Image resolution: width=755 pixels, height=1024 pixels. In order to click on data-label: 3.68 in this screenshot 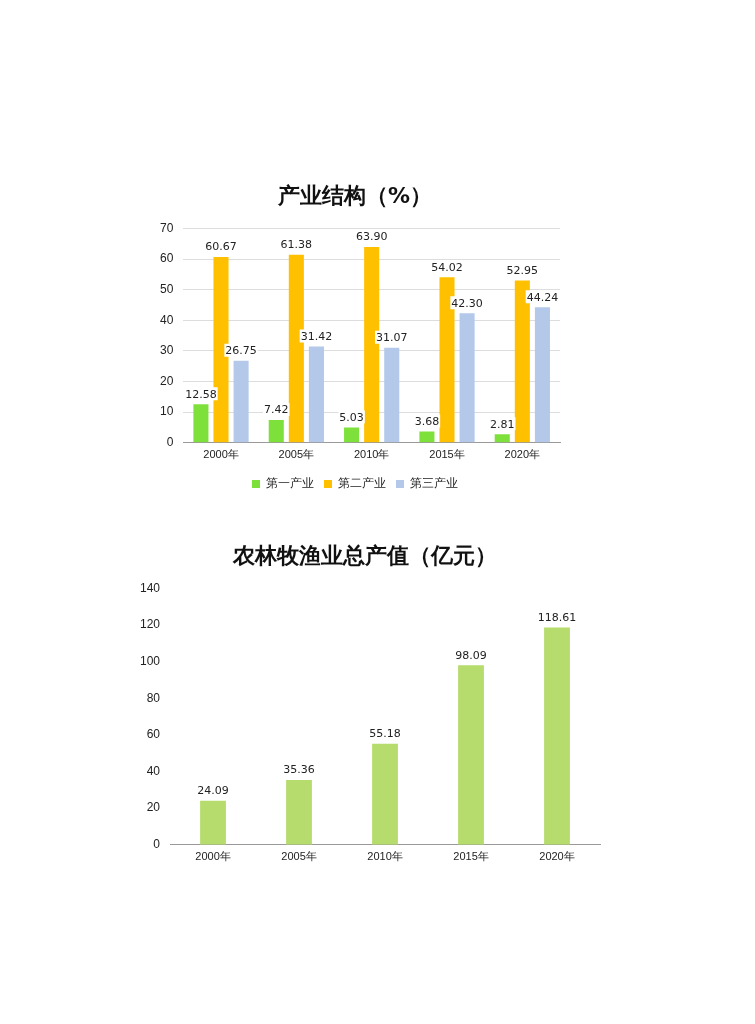, I will do `click(427, 421)`.